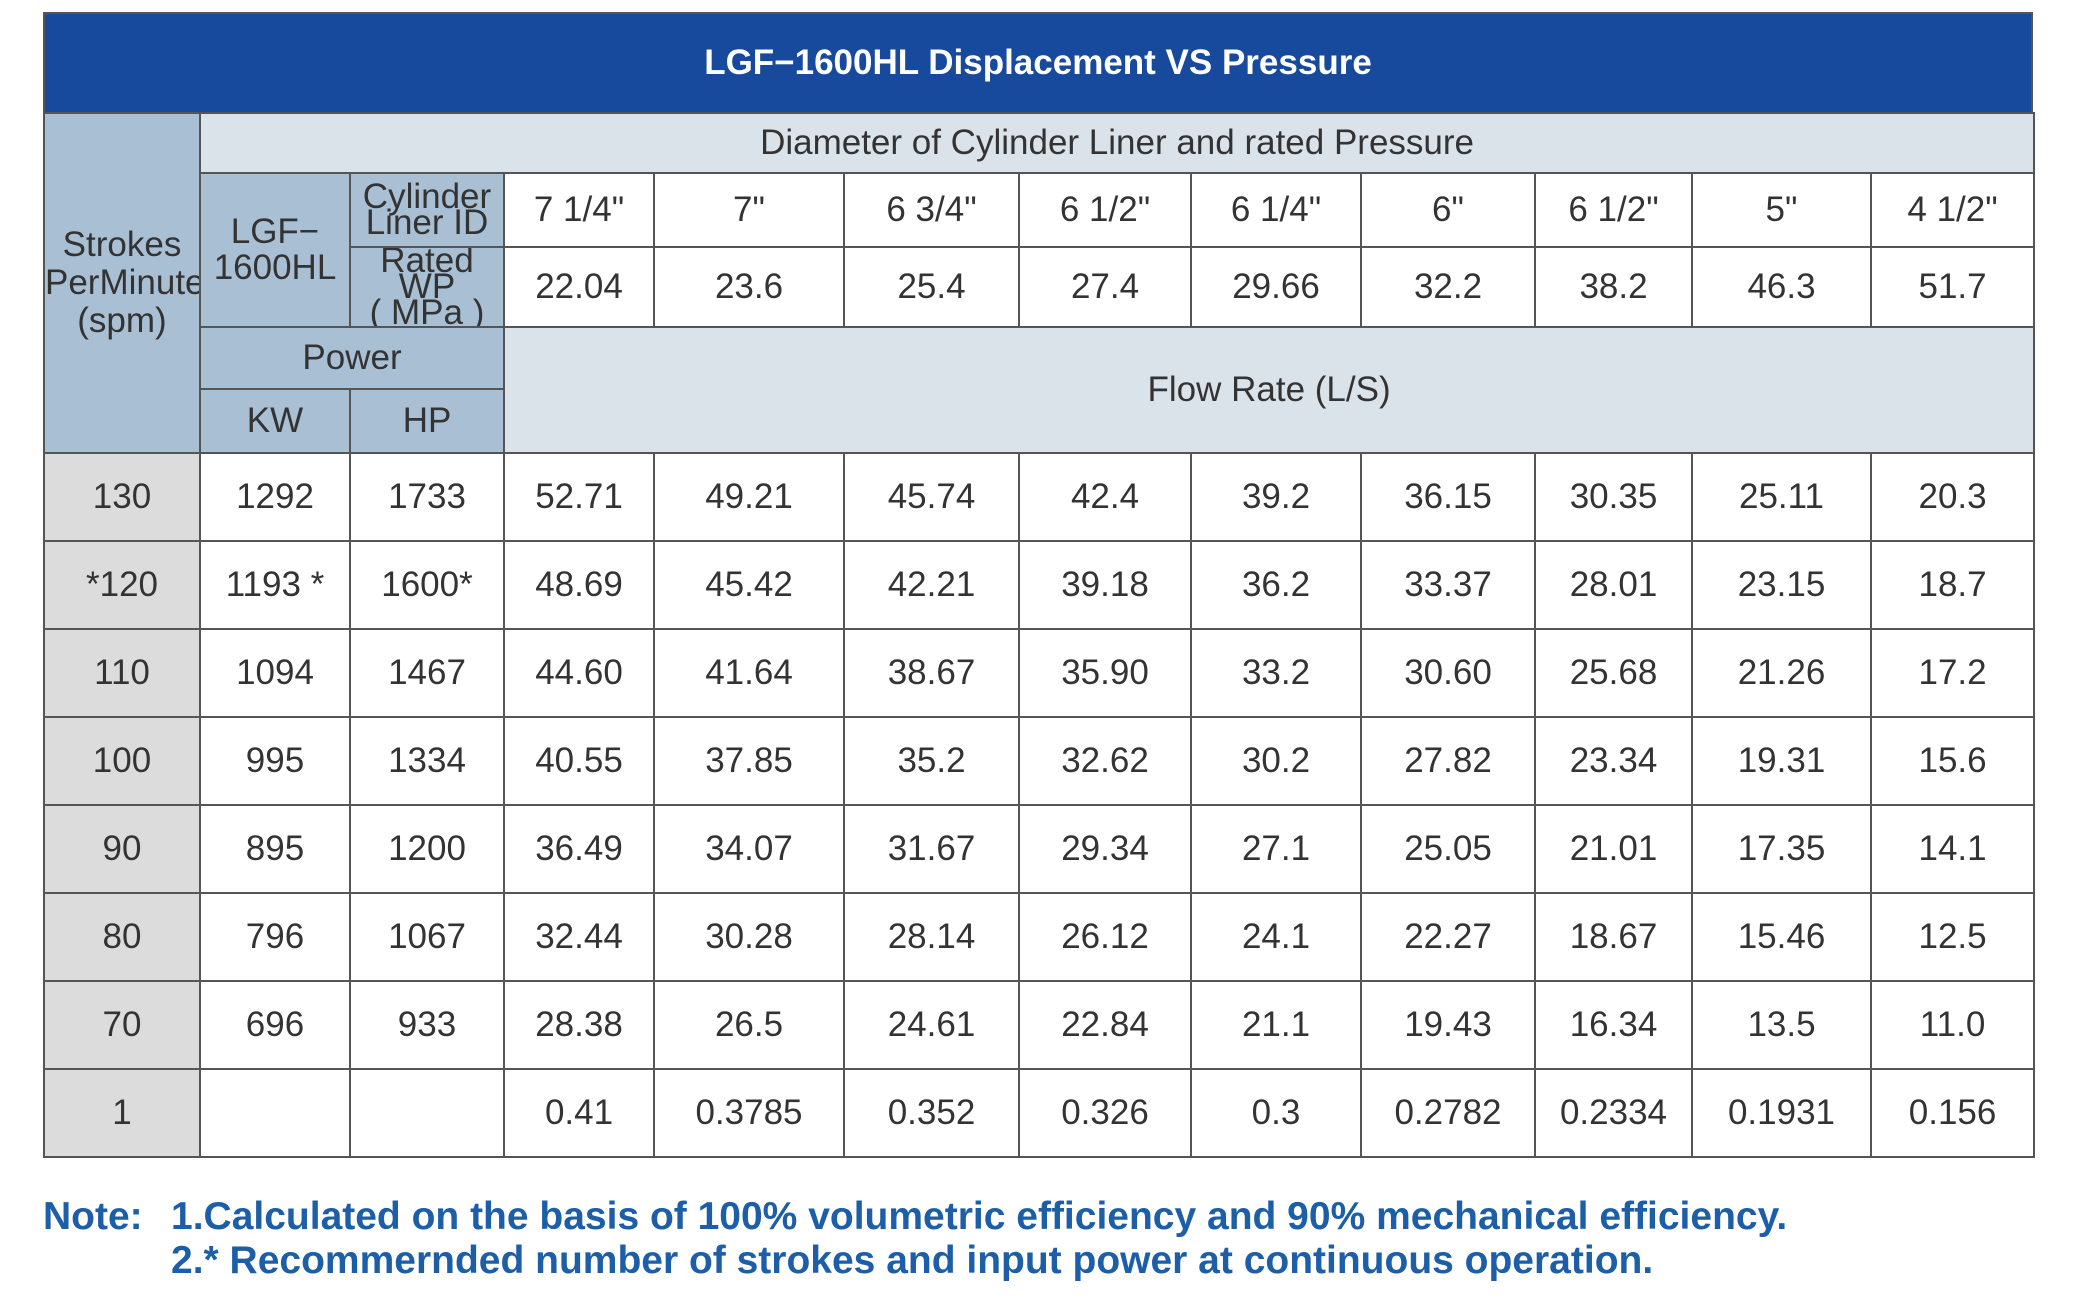  What do you see at coordinates (107, 1261) in the screenshot?
I see `note-prefix-spacer` at bounding box center [107, 1261].